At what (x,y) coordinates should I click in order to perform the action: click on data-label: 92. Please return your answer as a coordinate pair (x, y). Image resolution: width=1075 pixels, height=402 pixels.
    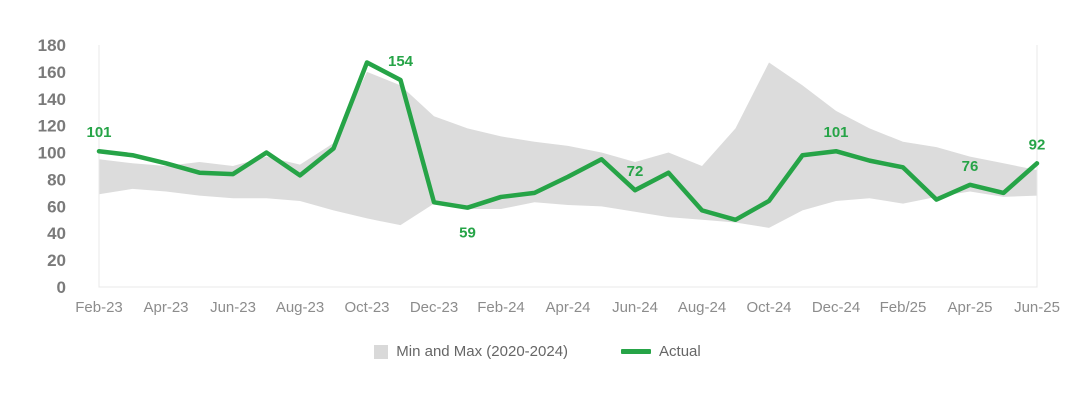
    Looking at the image, I should click on (1037, 144).